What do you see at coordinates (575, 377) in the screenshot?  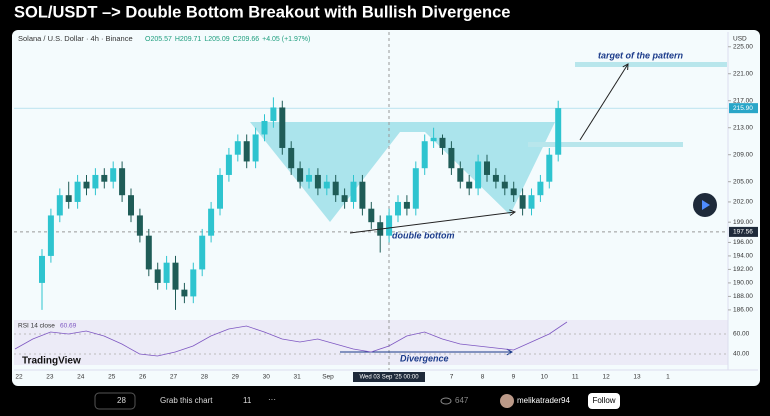 I see `x-tick-label: 11` at bounding box center [575, 377].